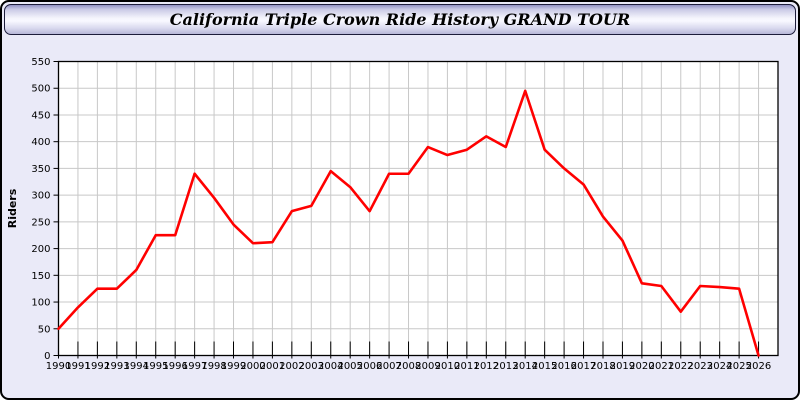 Image resolution: width=800 pixels, height=400 pixels. What do you see at coordinates (447, 366) in the screenshot?
I see `x-tick-label: 2010` at bounding box center [447, 366].